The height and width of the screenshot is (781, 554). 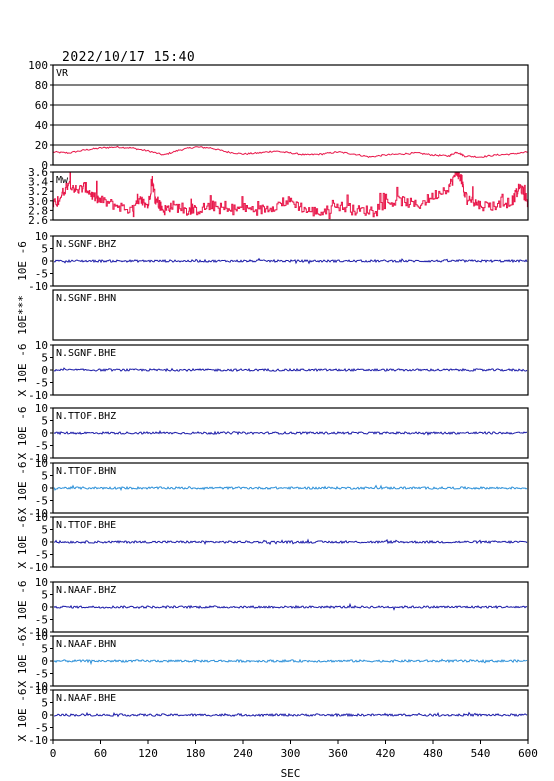 What do you see at coordinates (86, 353) in the screenshot?
I see `panel-label: N.SGNF.BHE` at bounding box center [86, 353].